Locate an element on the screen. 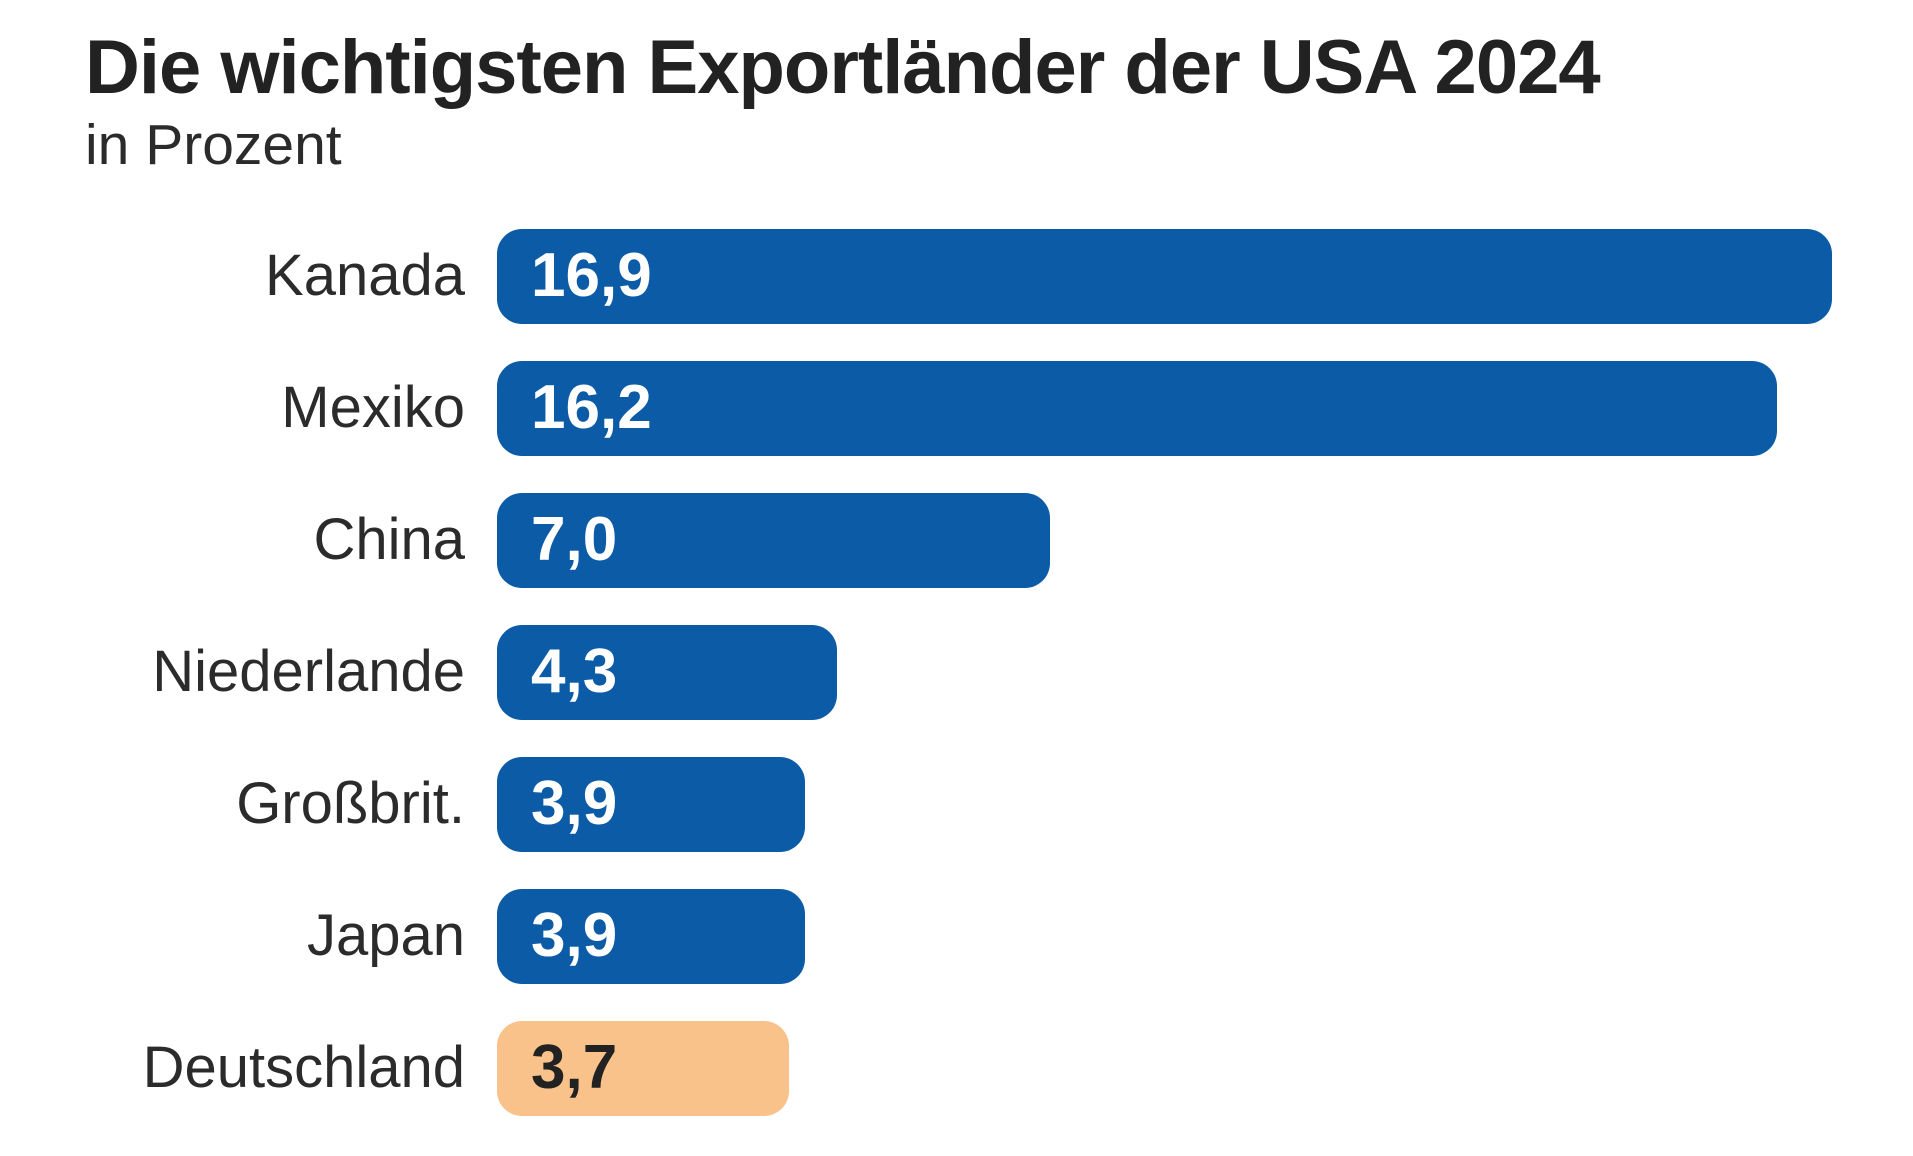 Image resolution: width=1913 pixels, height=1156 pixels. bar-category-label: Mexiko is located at coordinates (373, 408).